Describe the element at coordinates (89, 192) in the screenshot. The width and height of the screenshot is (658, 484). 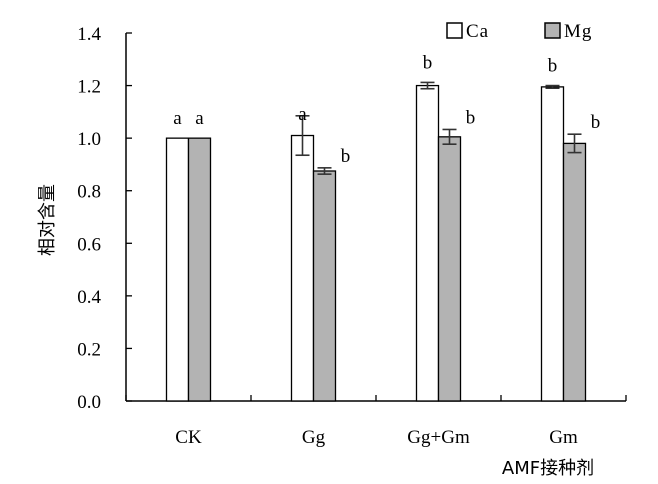
I see `y-tick-label: 0.8` at that location.